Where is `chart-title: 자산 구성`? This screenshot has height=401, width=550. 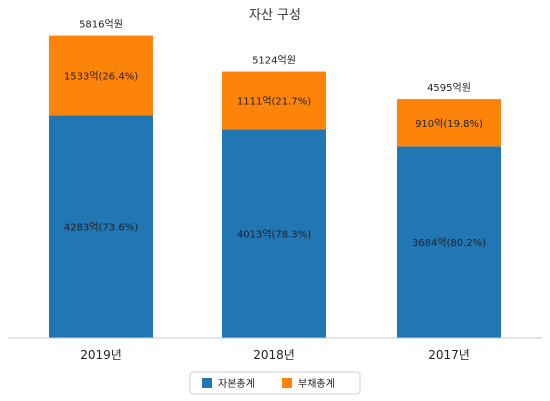 chart-title: 자산 구성 is located at coordinates (275, 15).